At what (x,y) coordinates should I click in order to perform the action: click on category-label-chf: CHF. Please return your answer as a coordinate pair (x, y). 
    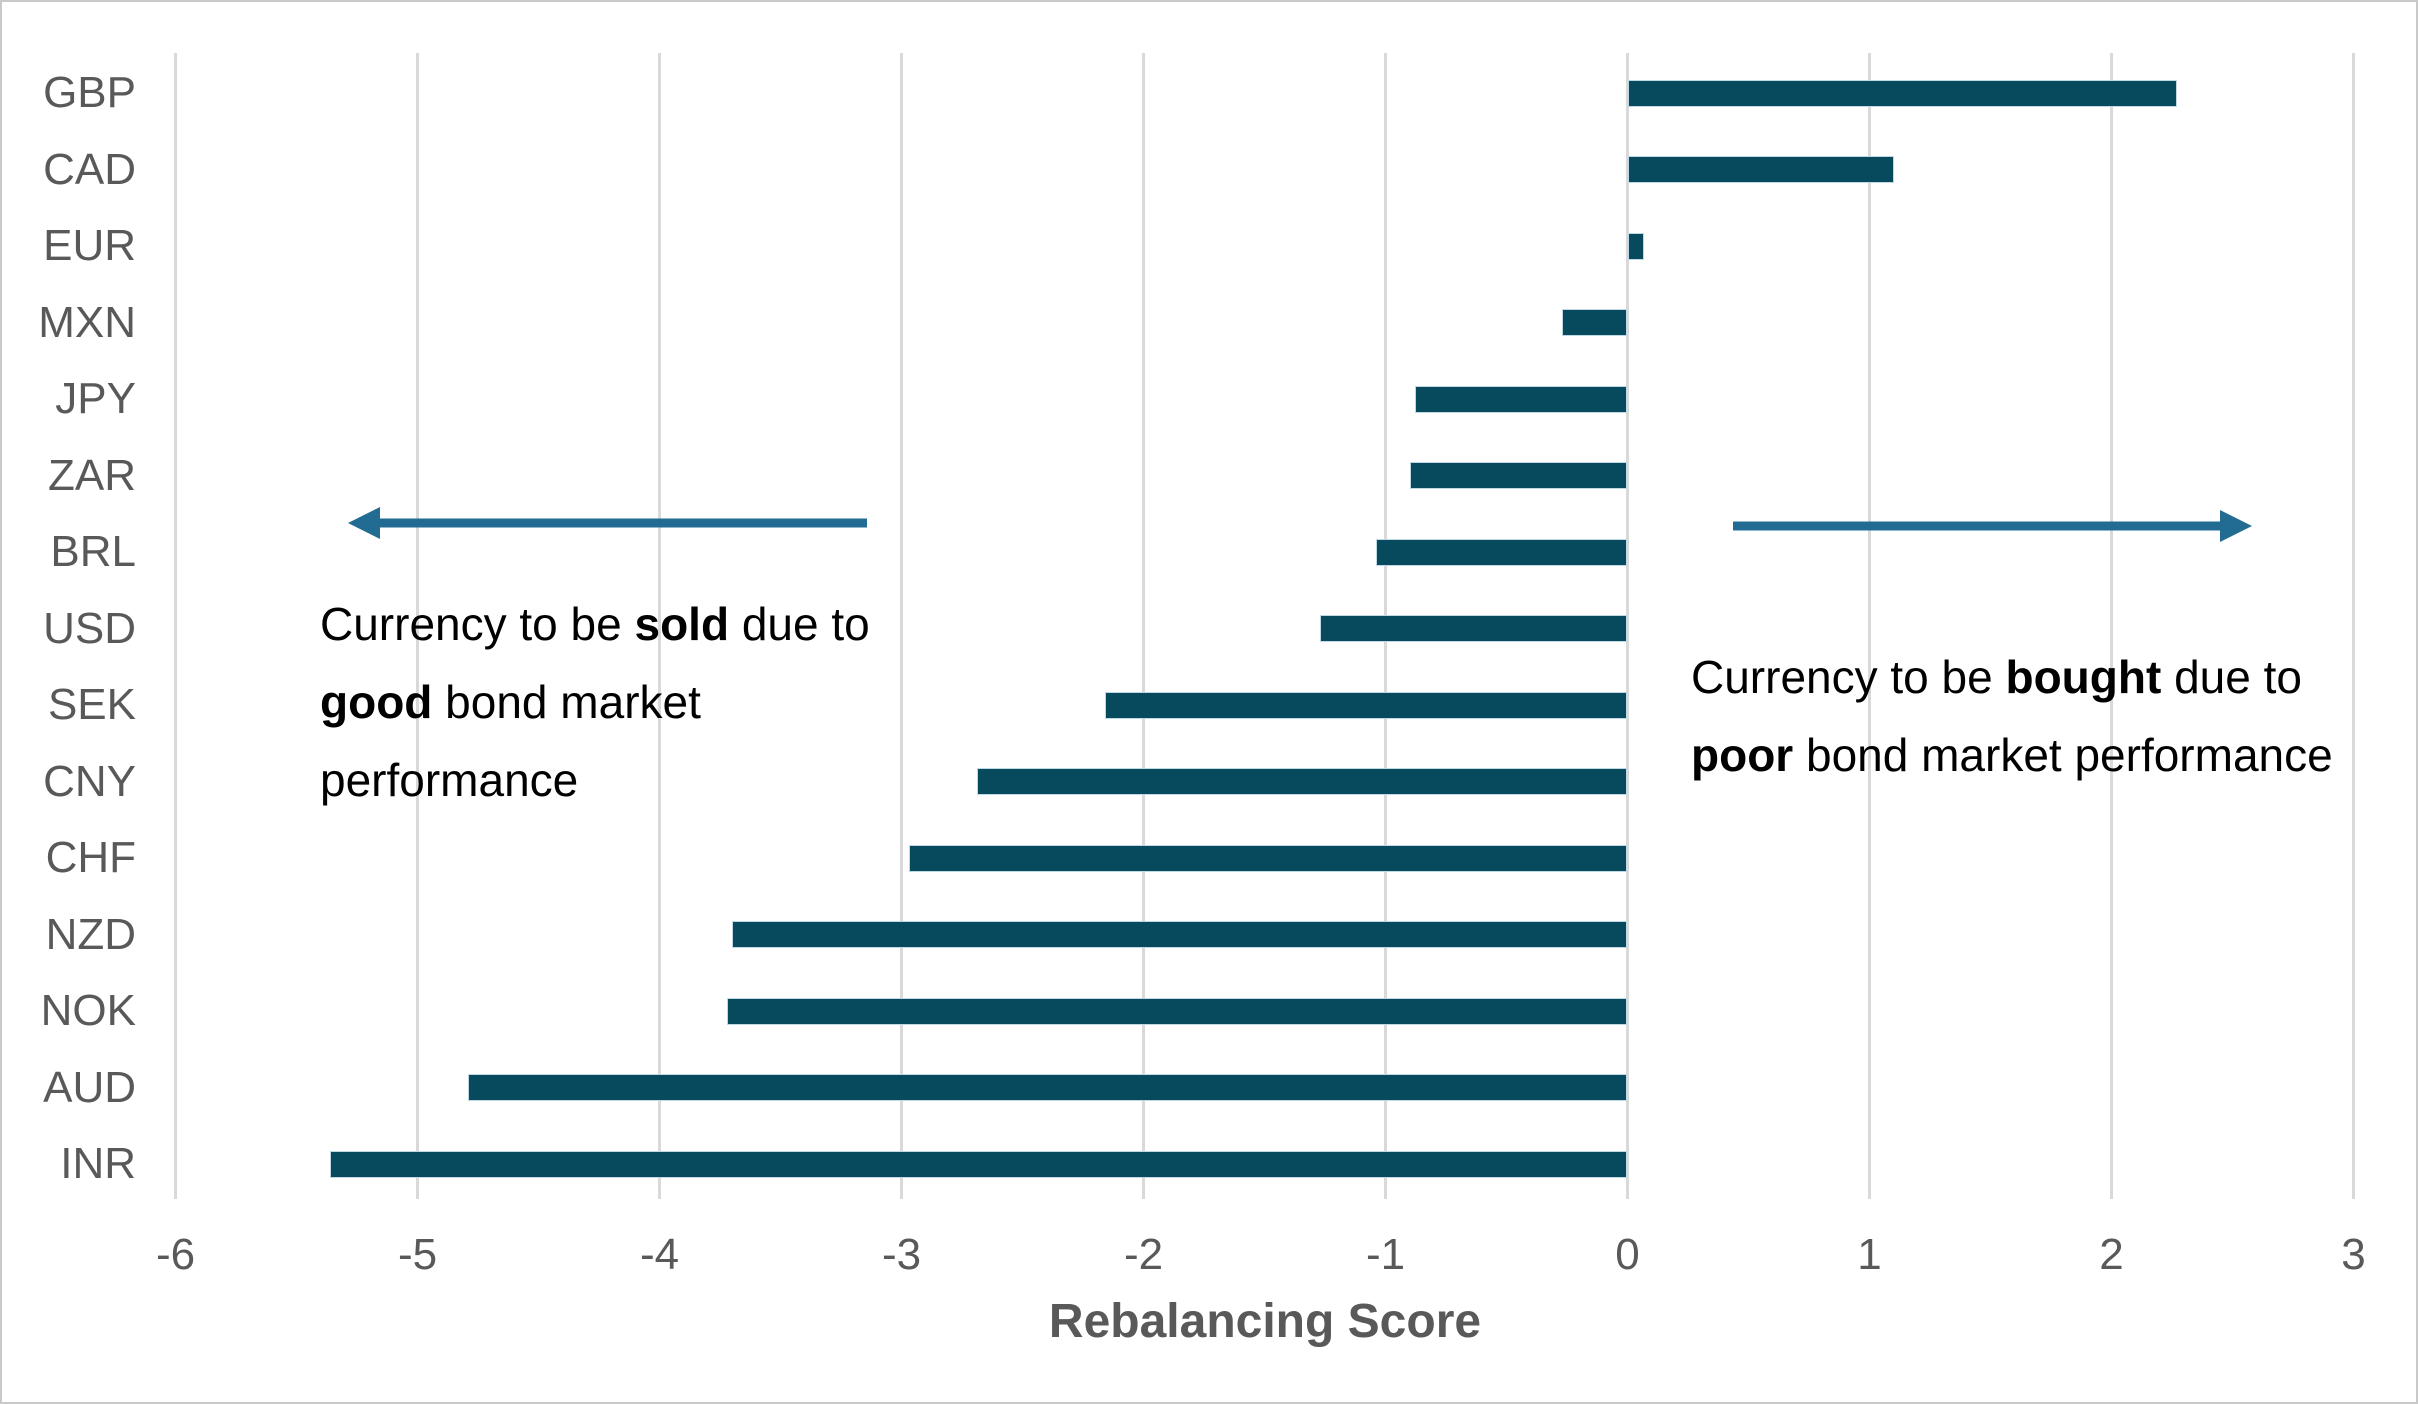
    Looking at the image, I should click on (90, 857).